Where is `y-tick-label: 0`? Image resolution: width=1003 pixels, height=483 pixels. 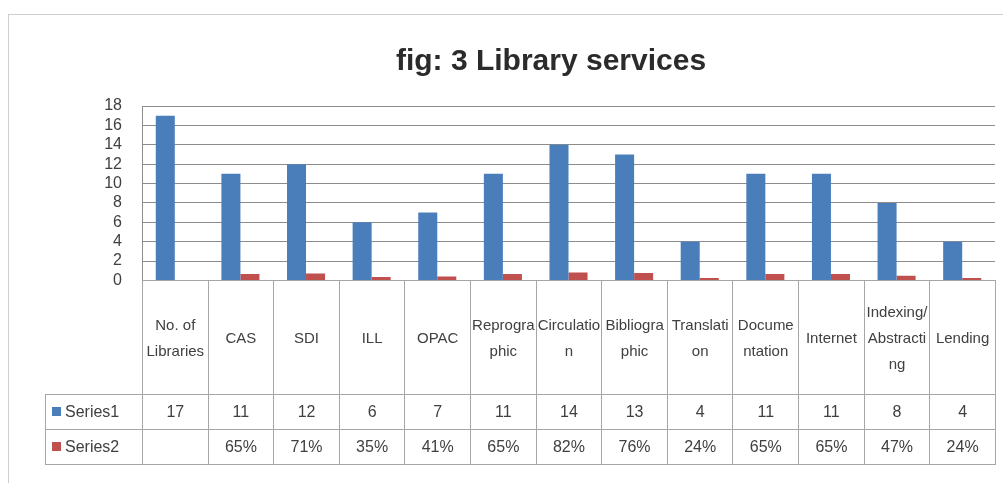 y-tick-label: 0 is located at coordinates (118, 279).